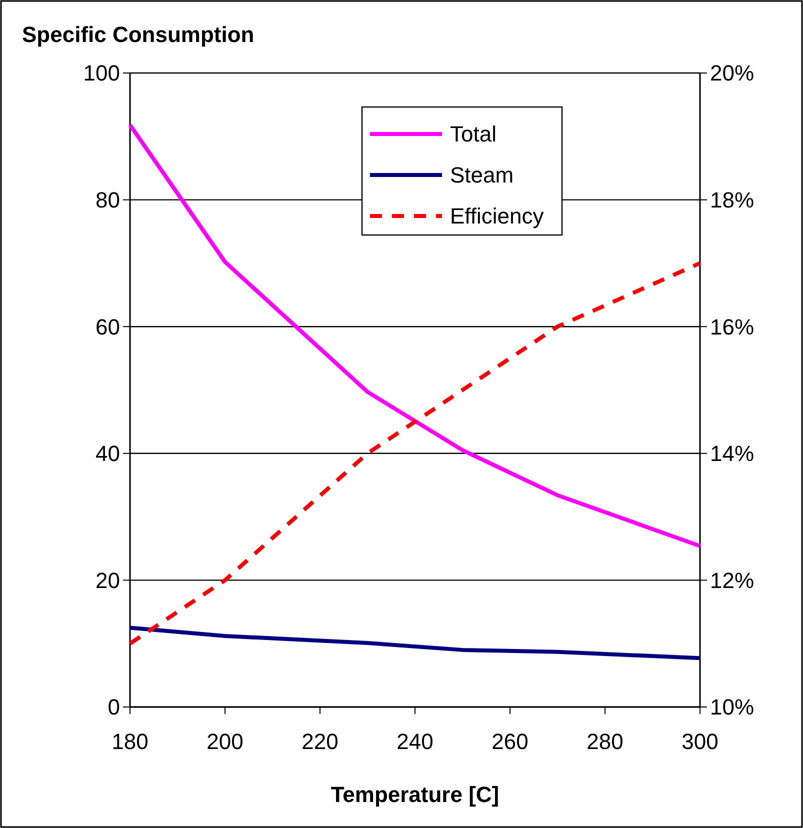 The width and height of the screenshot is (803, 828). What do you see at coordinates (473, 134) in the screenshot?
I see `legend-label: Total` at bounding box center [473, 134].